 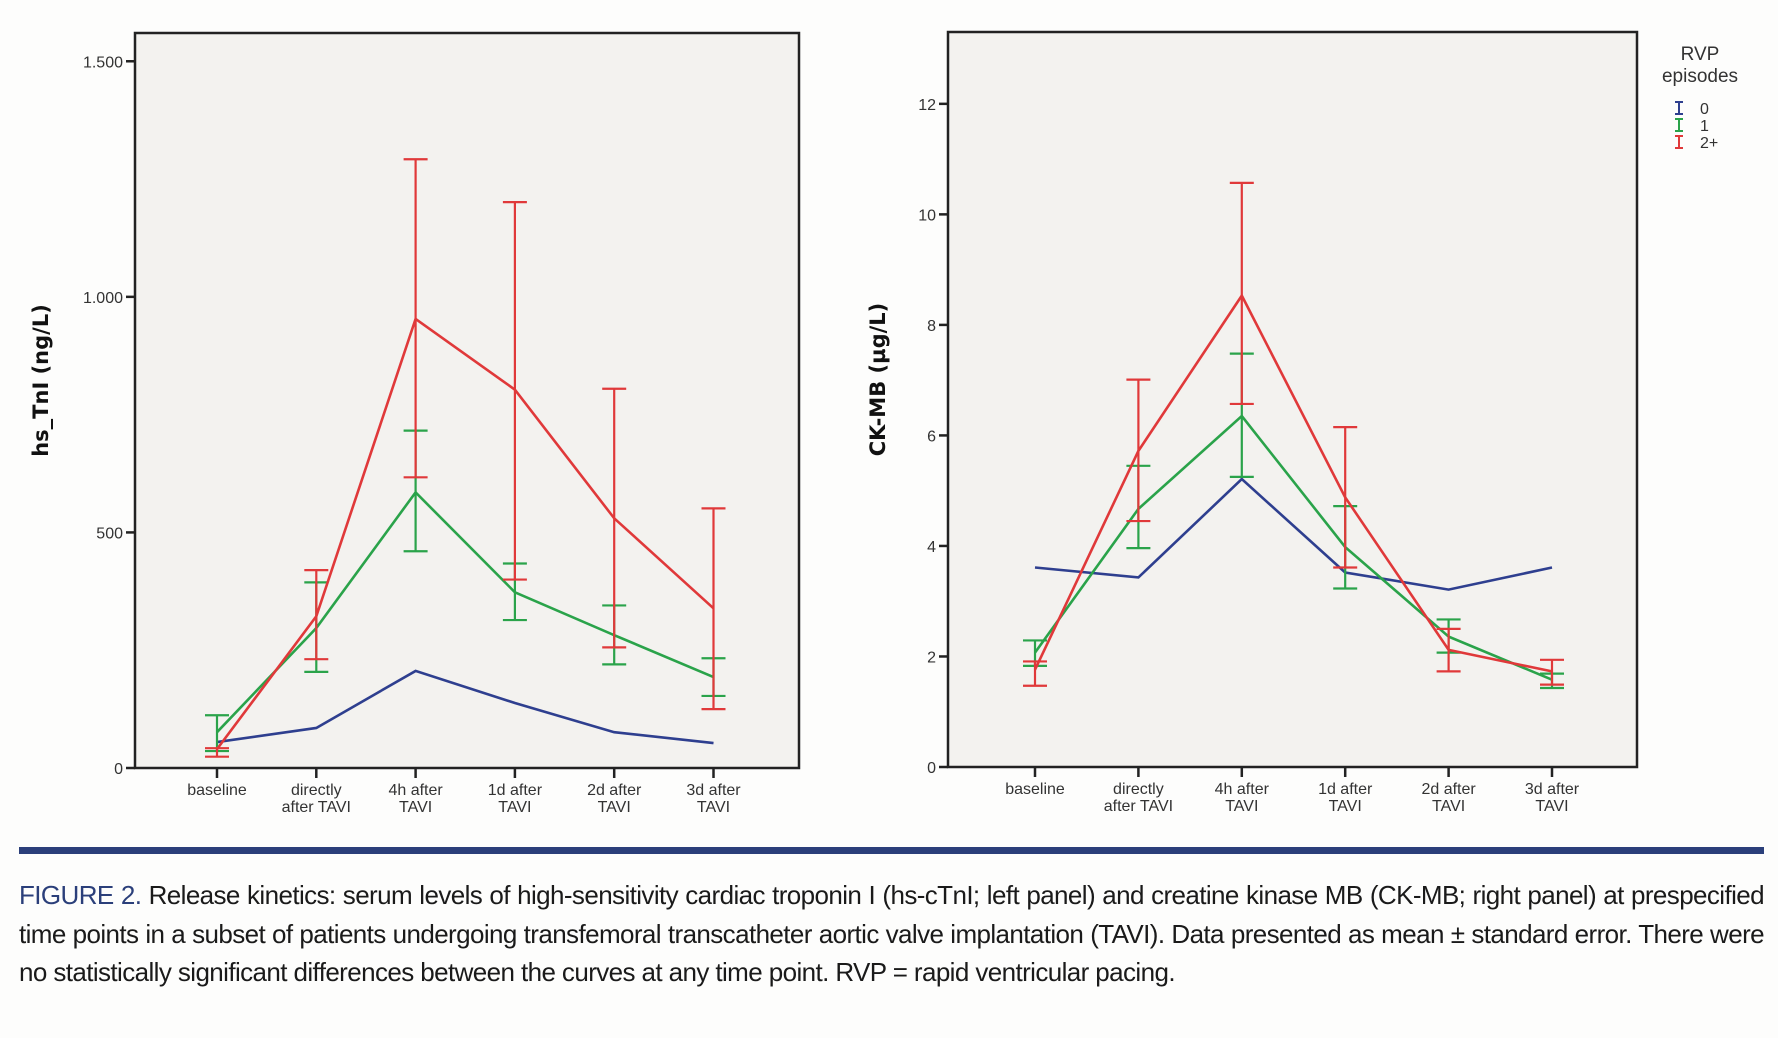 I want to click on y-tick-label: 12, so click(x=927, y=105).